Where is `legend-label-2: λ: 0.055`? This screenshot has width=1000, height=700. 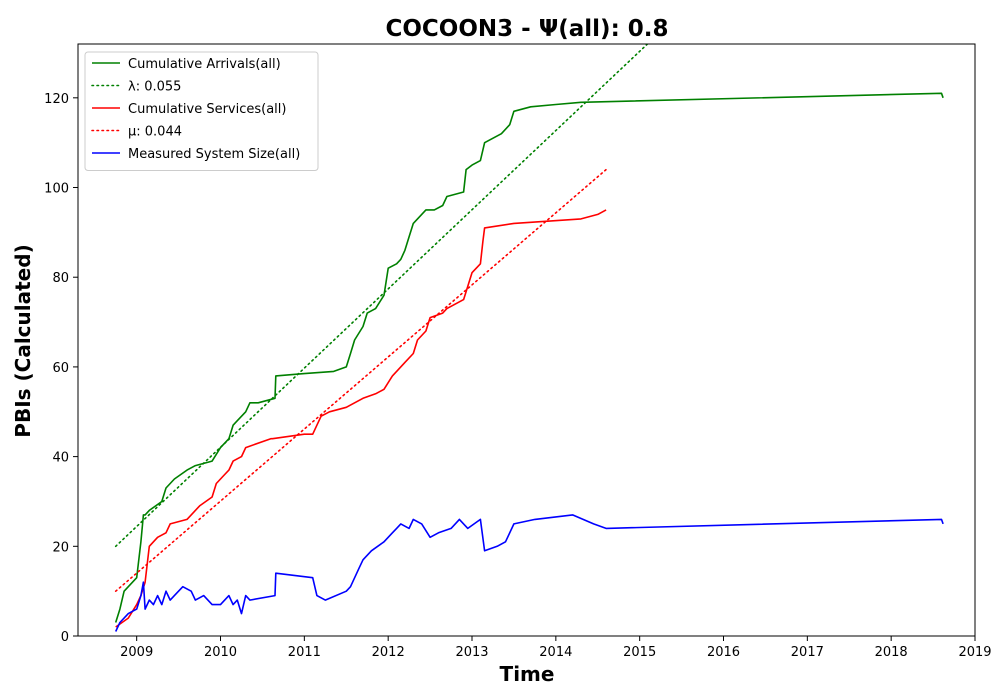 legend-label-2: λ: 0.055 is located at coordinates (154, 87).